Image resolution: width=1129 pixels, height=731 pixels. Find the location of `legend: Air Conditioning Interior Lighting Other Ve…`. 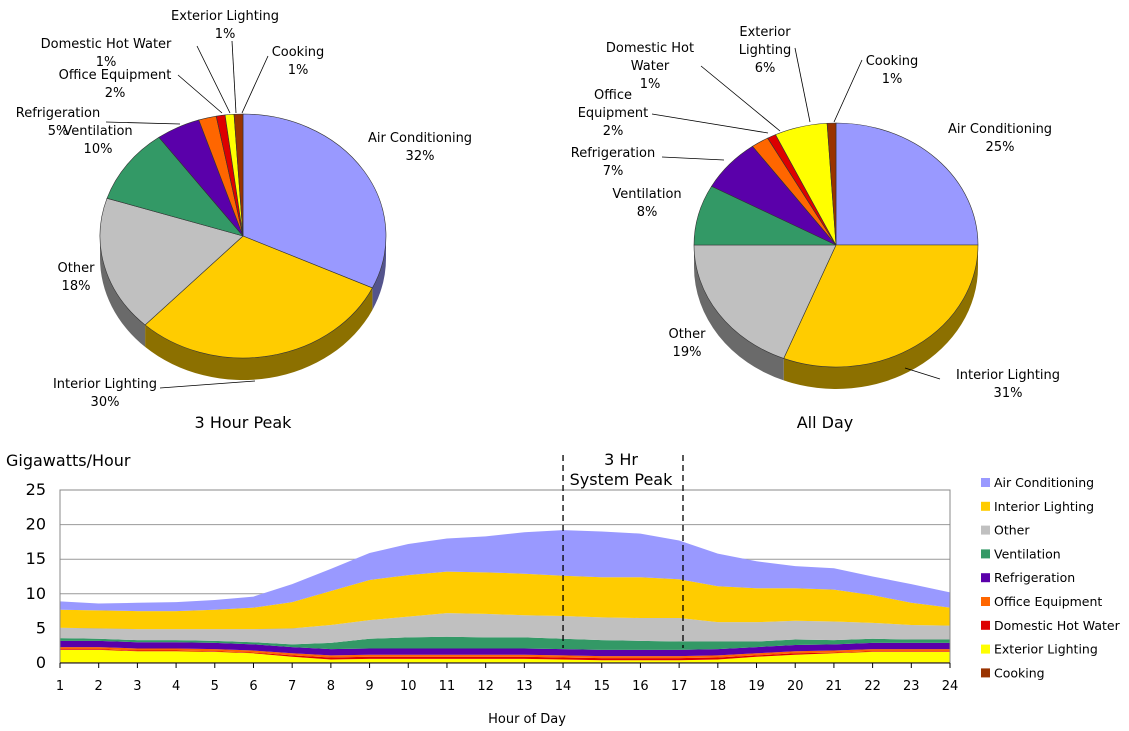

legend: Air Conditioning Interior Lighting Other Ve… is located at coordinates (1051, 577).